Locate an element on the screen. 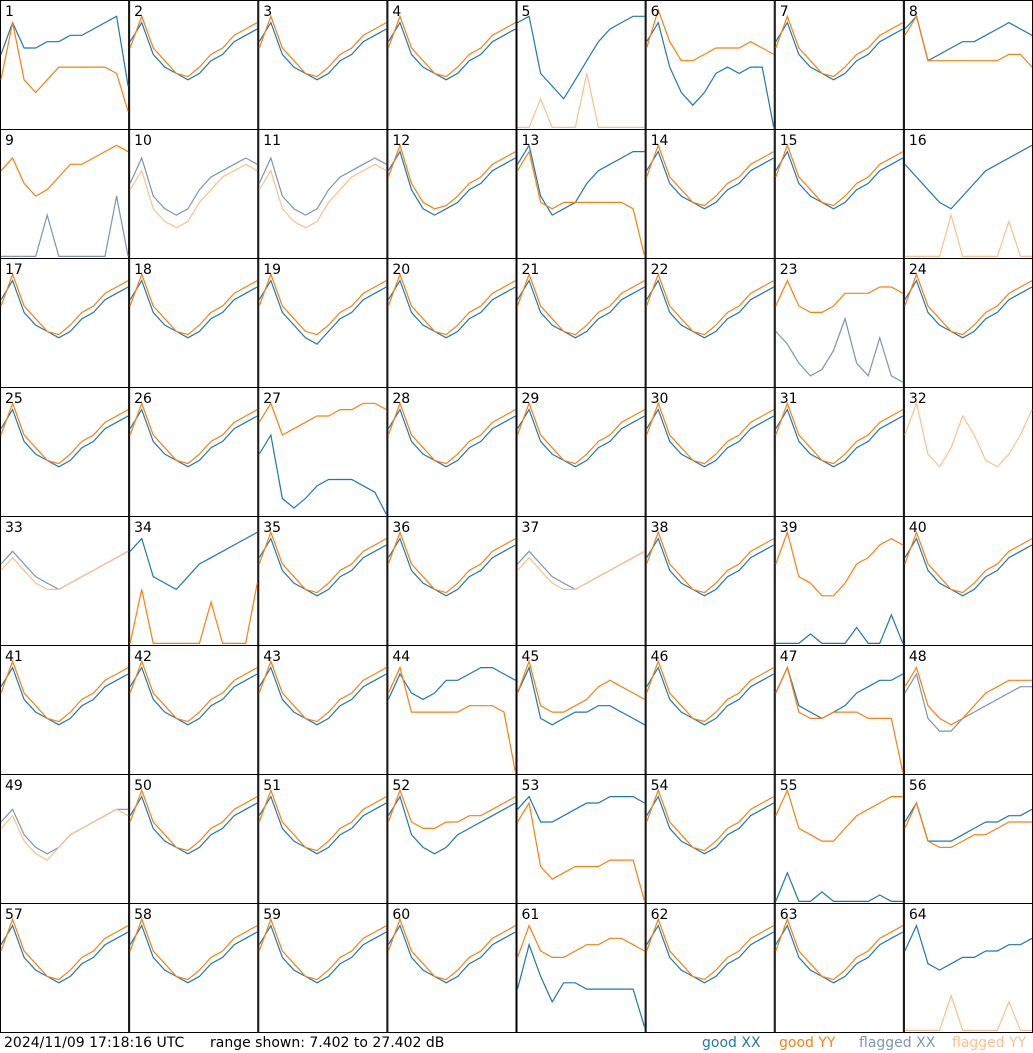 Image resolution: width=1033 pixels, height=1053 pixels. panel: 2 is located at coordinates (194, 65).